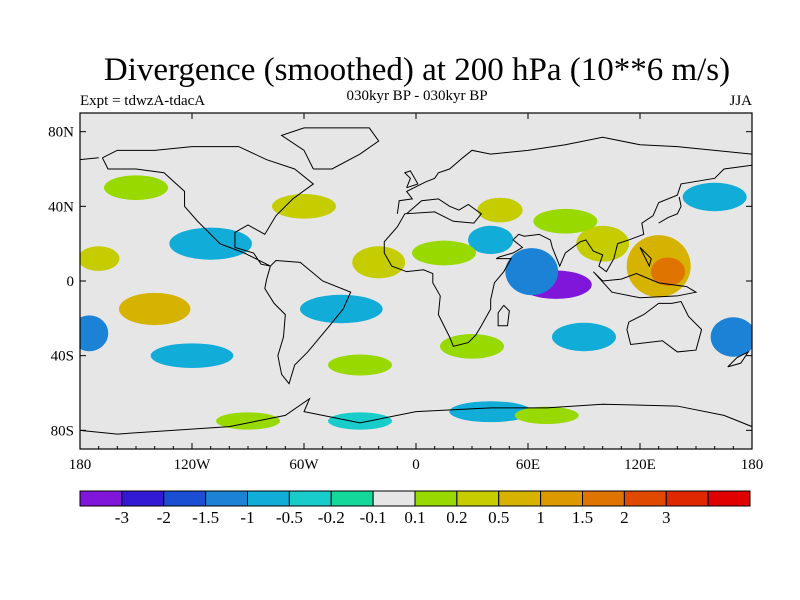 The width and height of the screenshot is (800, 600). I want to click on lon-tick-label: 60E, so click(528, 465).